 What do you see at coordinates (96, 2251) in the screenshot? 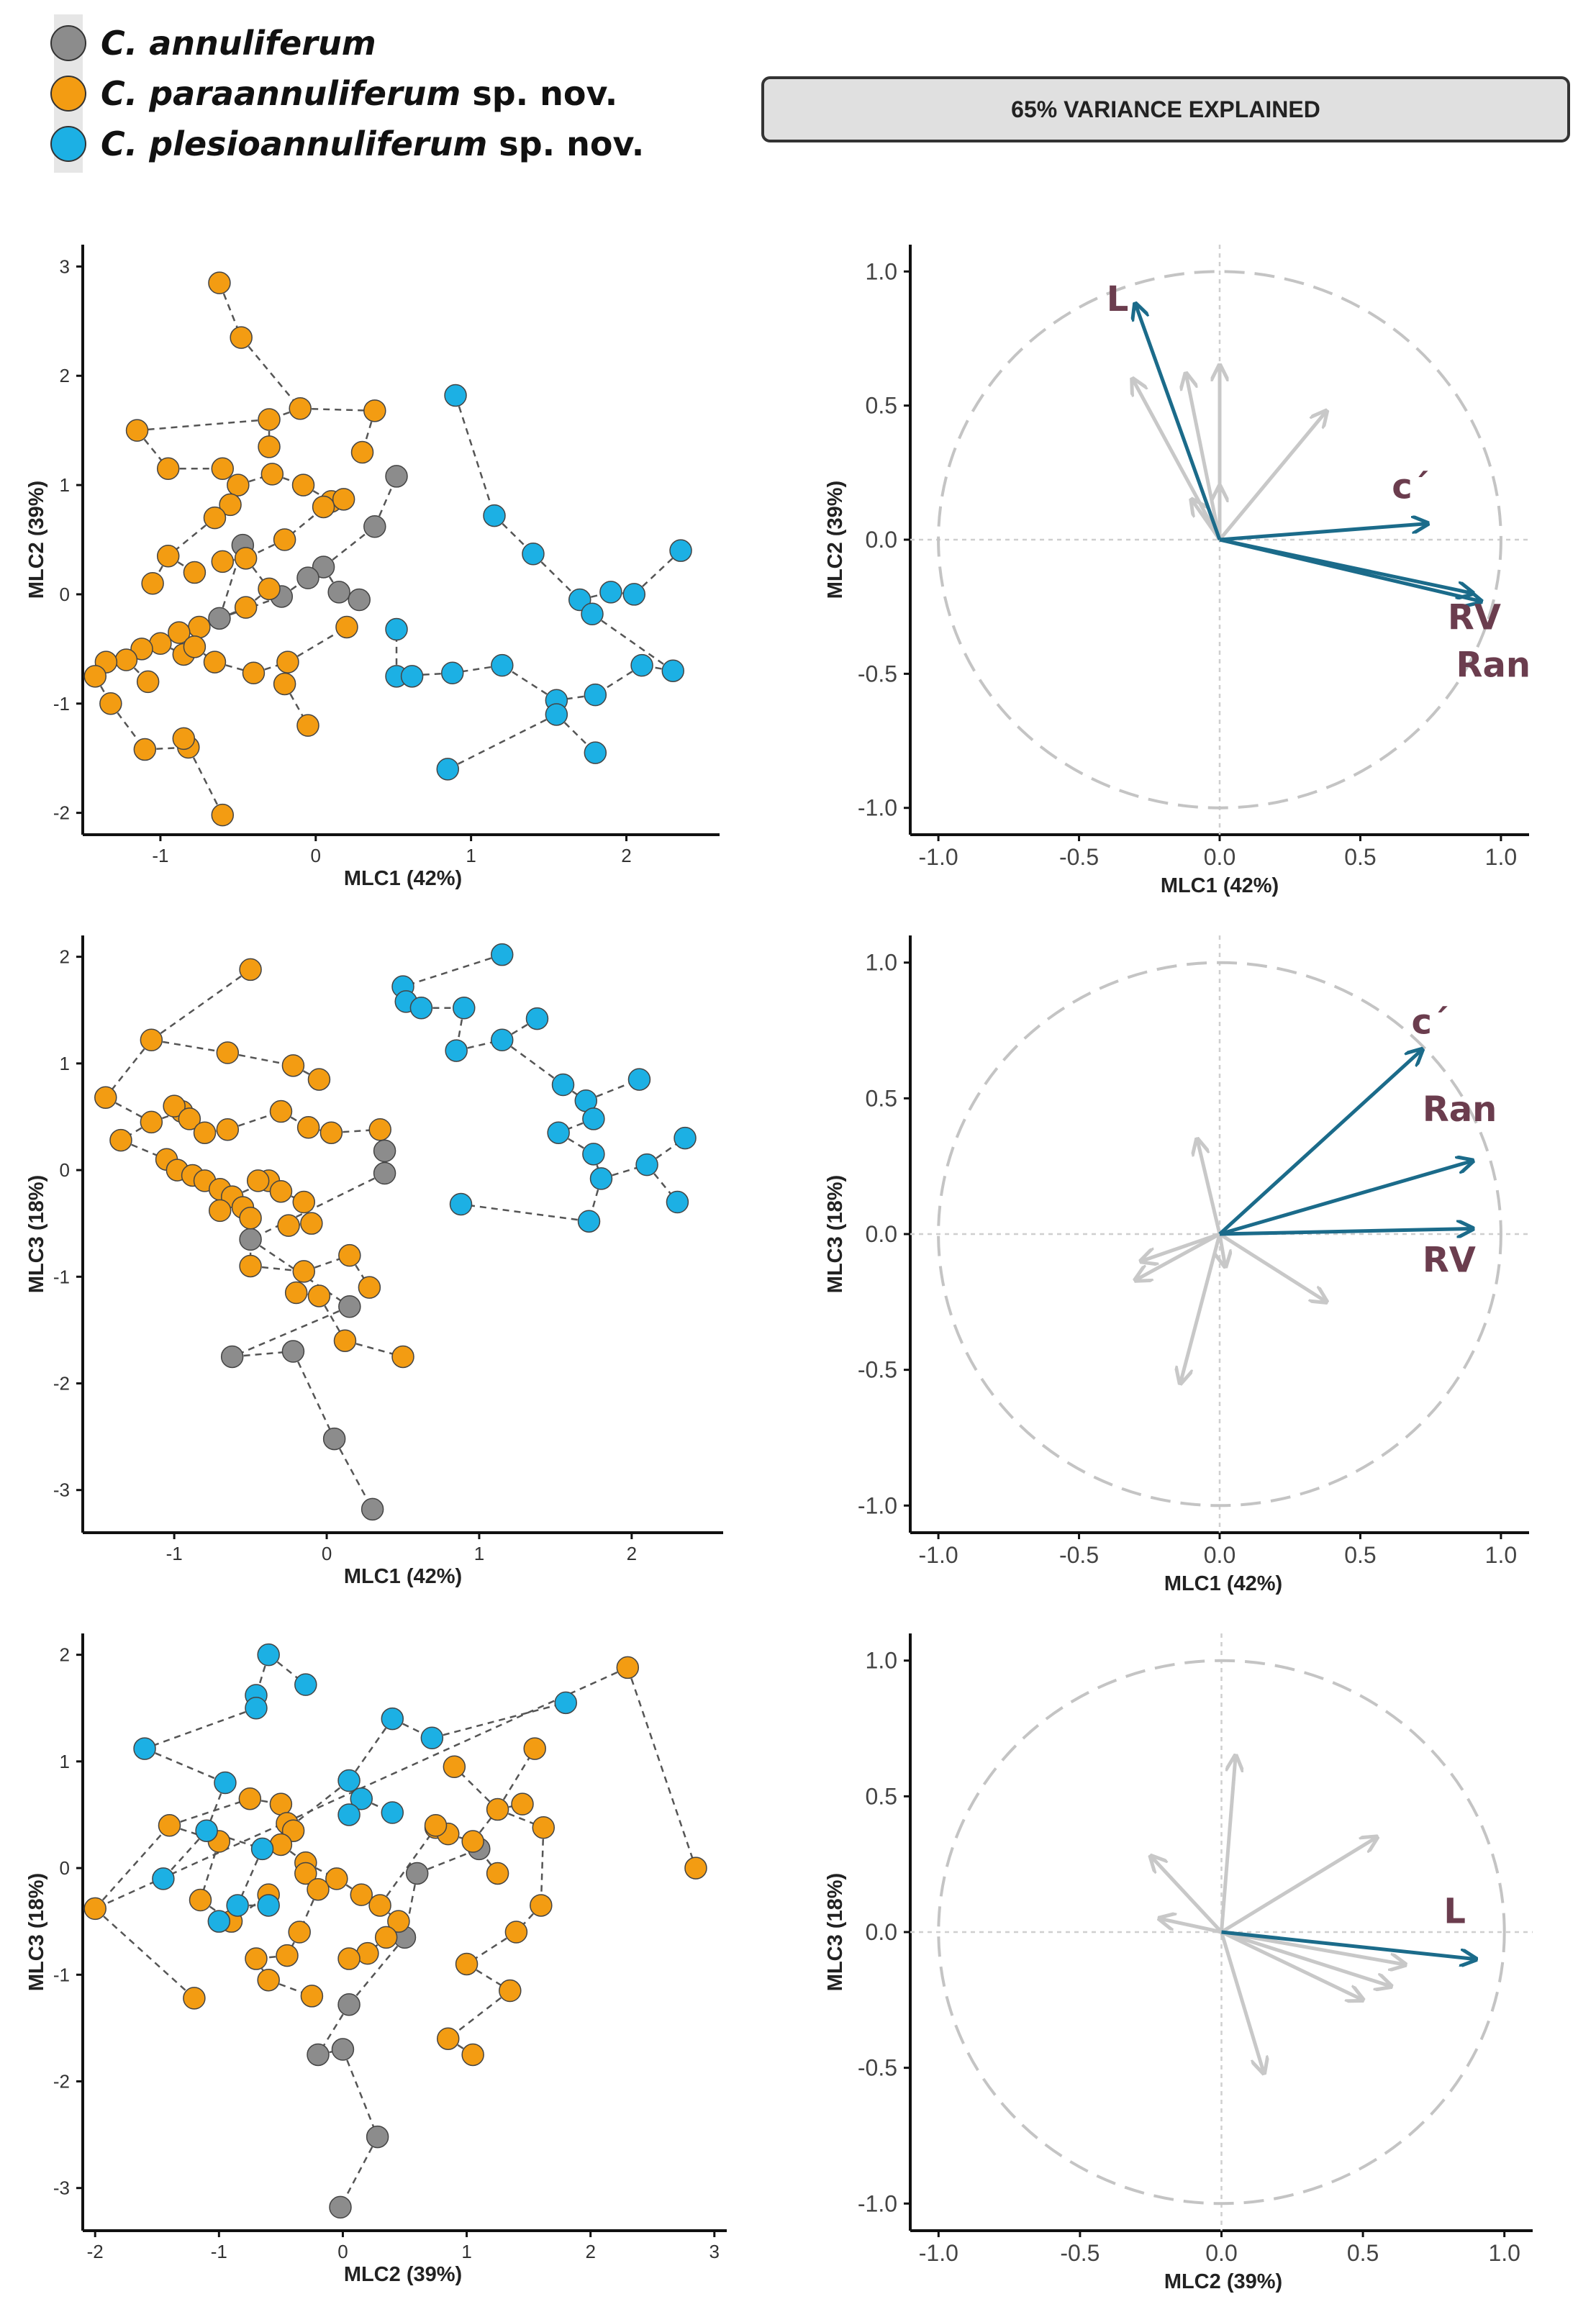
I see `x-tick-label: -2` at bounding box center [96, 2251].